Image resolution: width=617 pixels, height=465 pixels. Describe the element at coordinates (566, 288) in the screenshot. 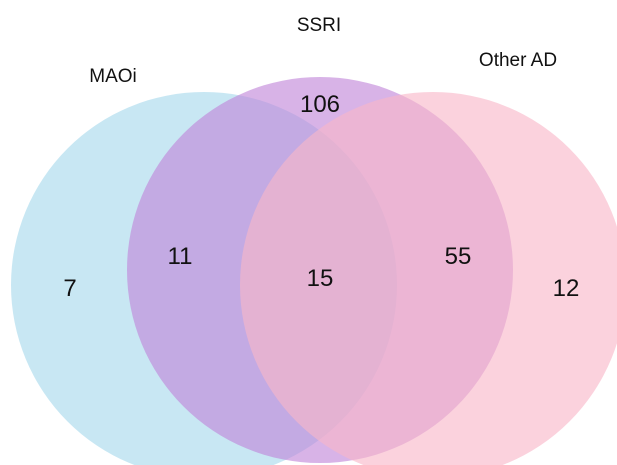

I see `count-other-only: 12` at that location.